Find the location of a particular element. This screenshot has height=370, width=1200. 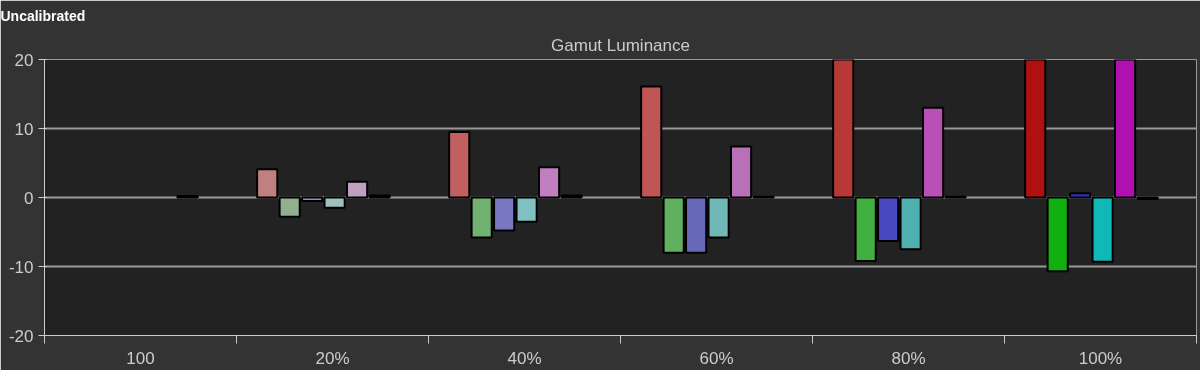

y-tick-label: 20 is located at coordinates (24, 60).